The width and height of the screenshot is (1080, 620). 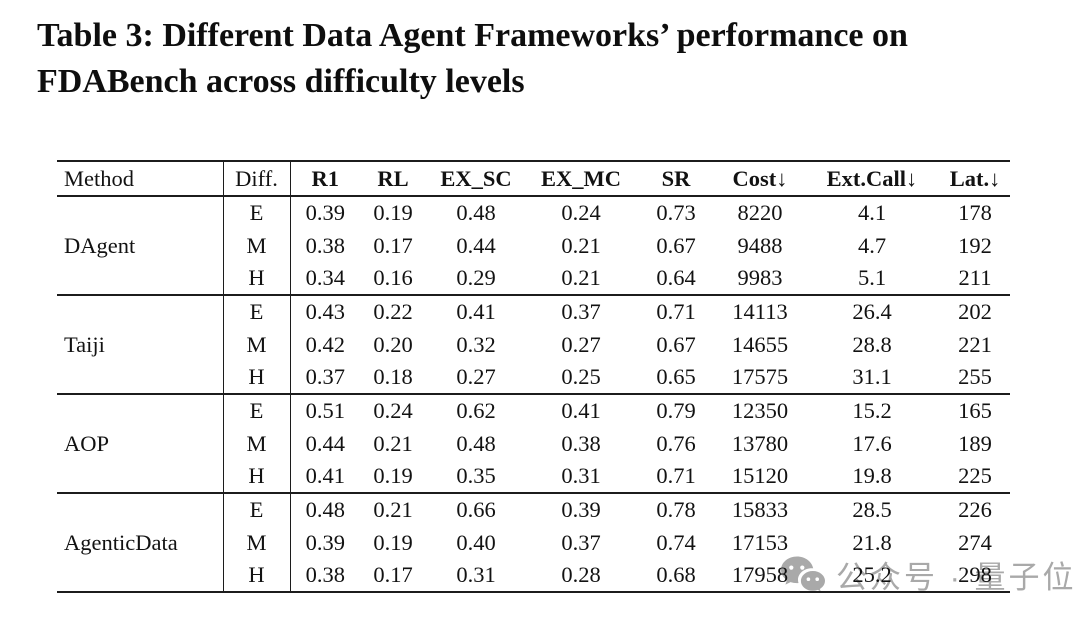 What do you see at coordinates (975, 509) in the screenshot?
I see `value-cell: 226` at bounding box center [975, 509].